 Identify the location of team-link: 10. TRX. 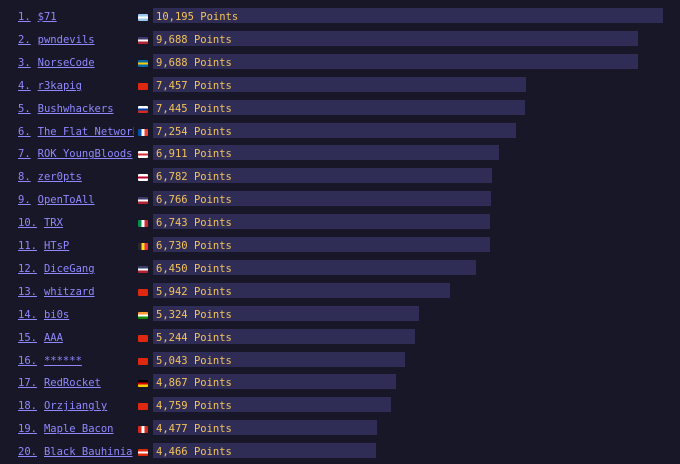
(76, 223).